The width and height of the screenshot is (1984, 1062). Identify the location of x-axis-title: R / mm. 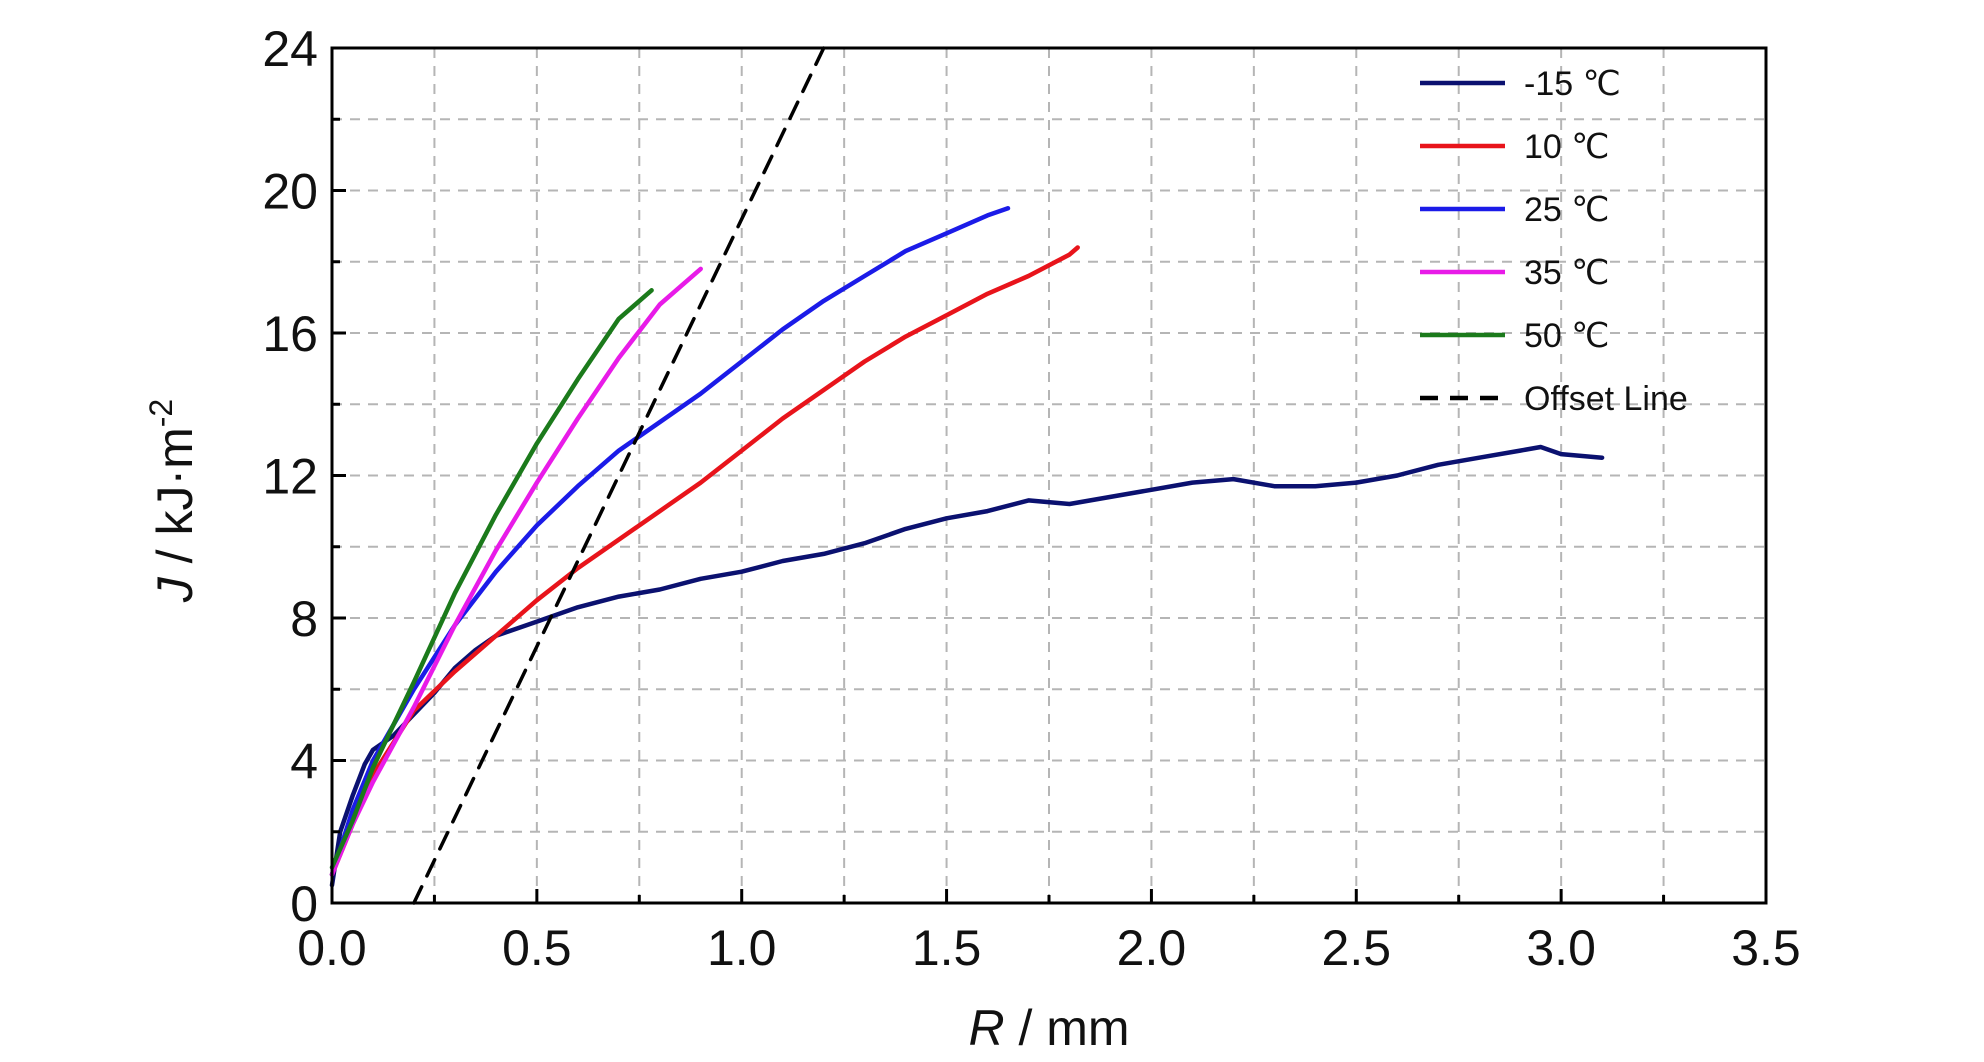
(1048, 1028).